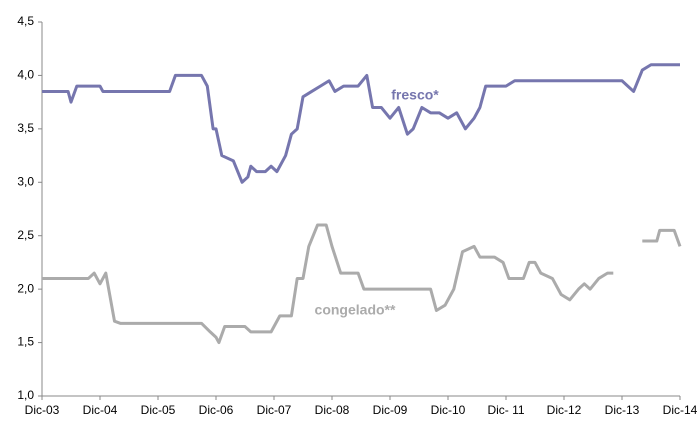 The image size is (697, 423). I want to click on y-tick-label: 4,5, so click(25, 21).